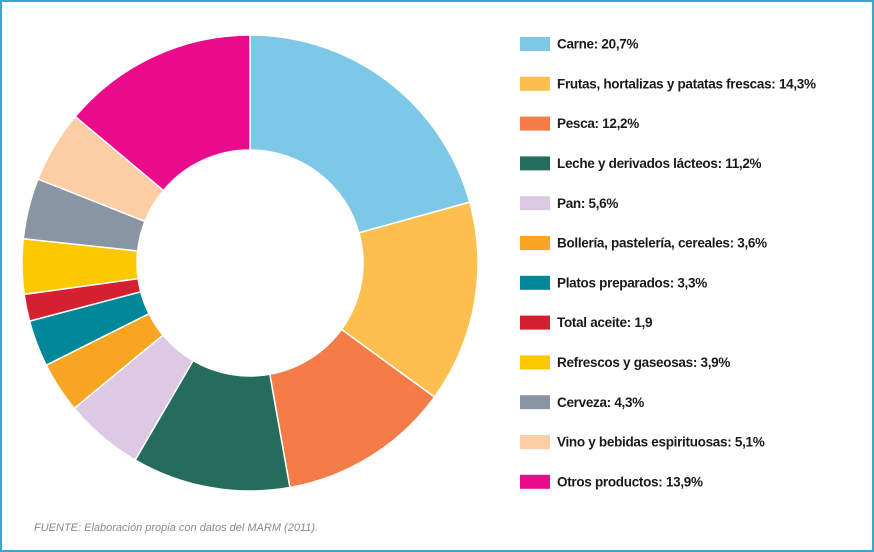 Image resolution: width=874 pixels, height=552 pixels. Describe the element at coordinates (662, 243) in the screenshot. I see `legend-label: Bollería, pastelería, cereales: 3,6%` at that location.